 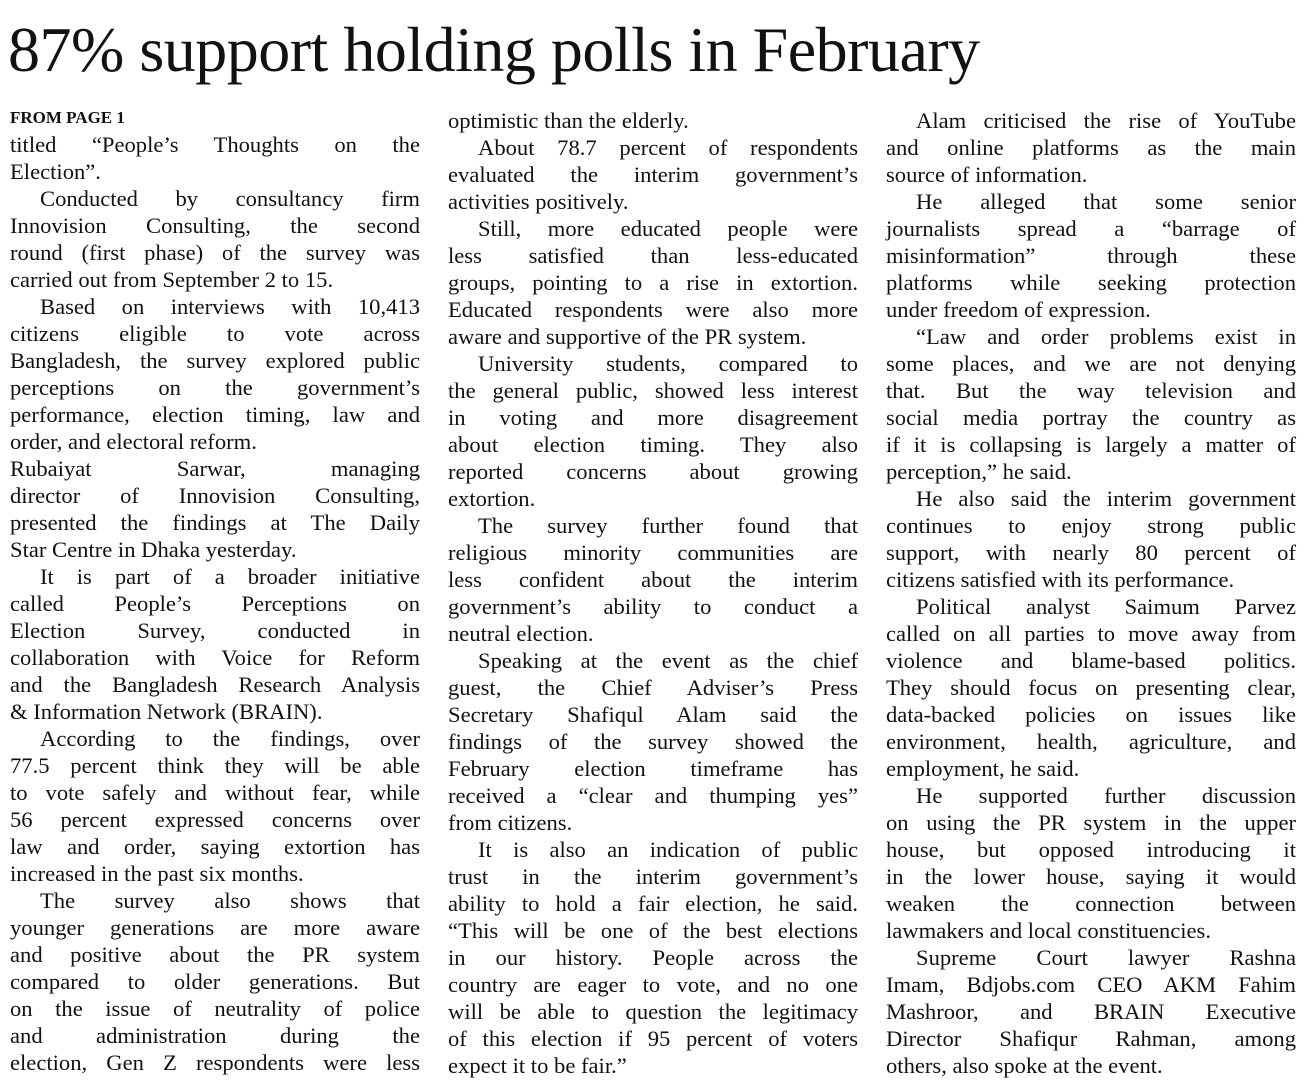 What do you see at coordinates (653, 552) in the screenshot?
I see `text-line: religious minority communities are` at bounding box center [653, 552].